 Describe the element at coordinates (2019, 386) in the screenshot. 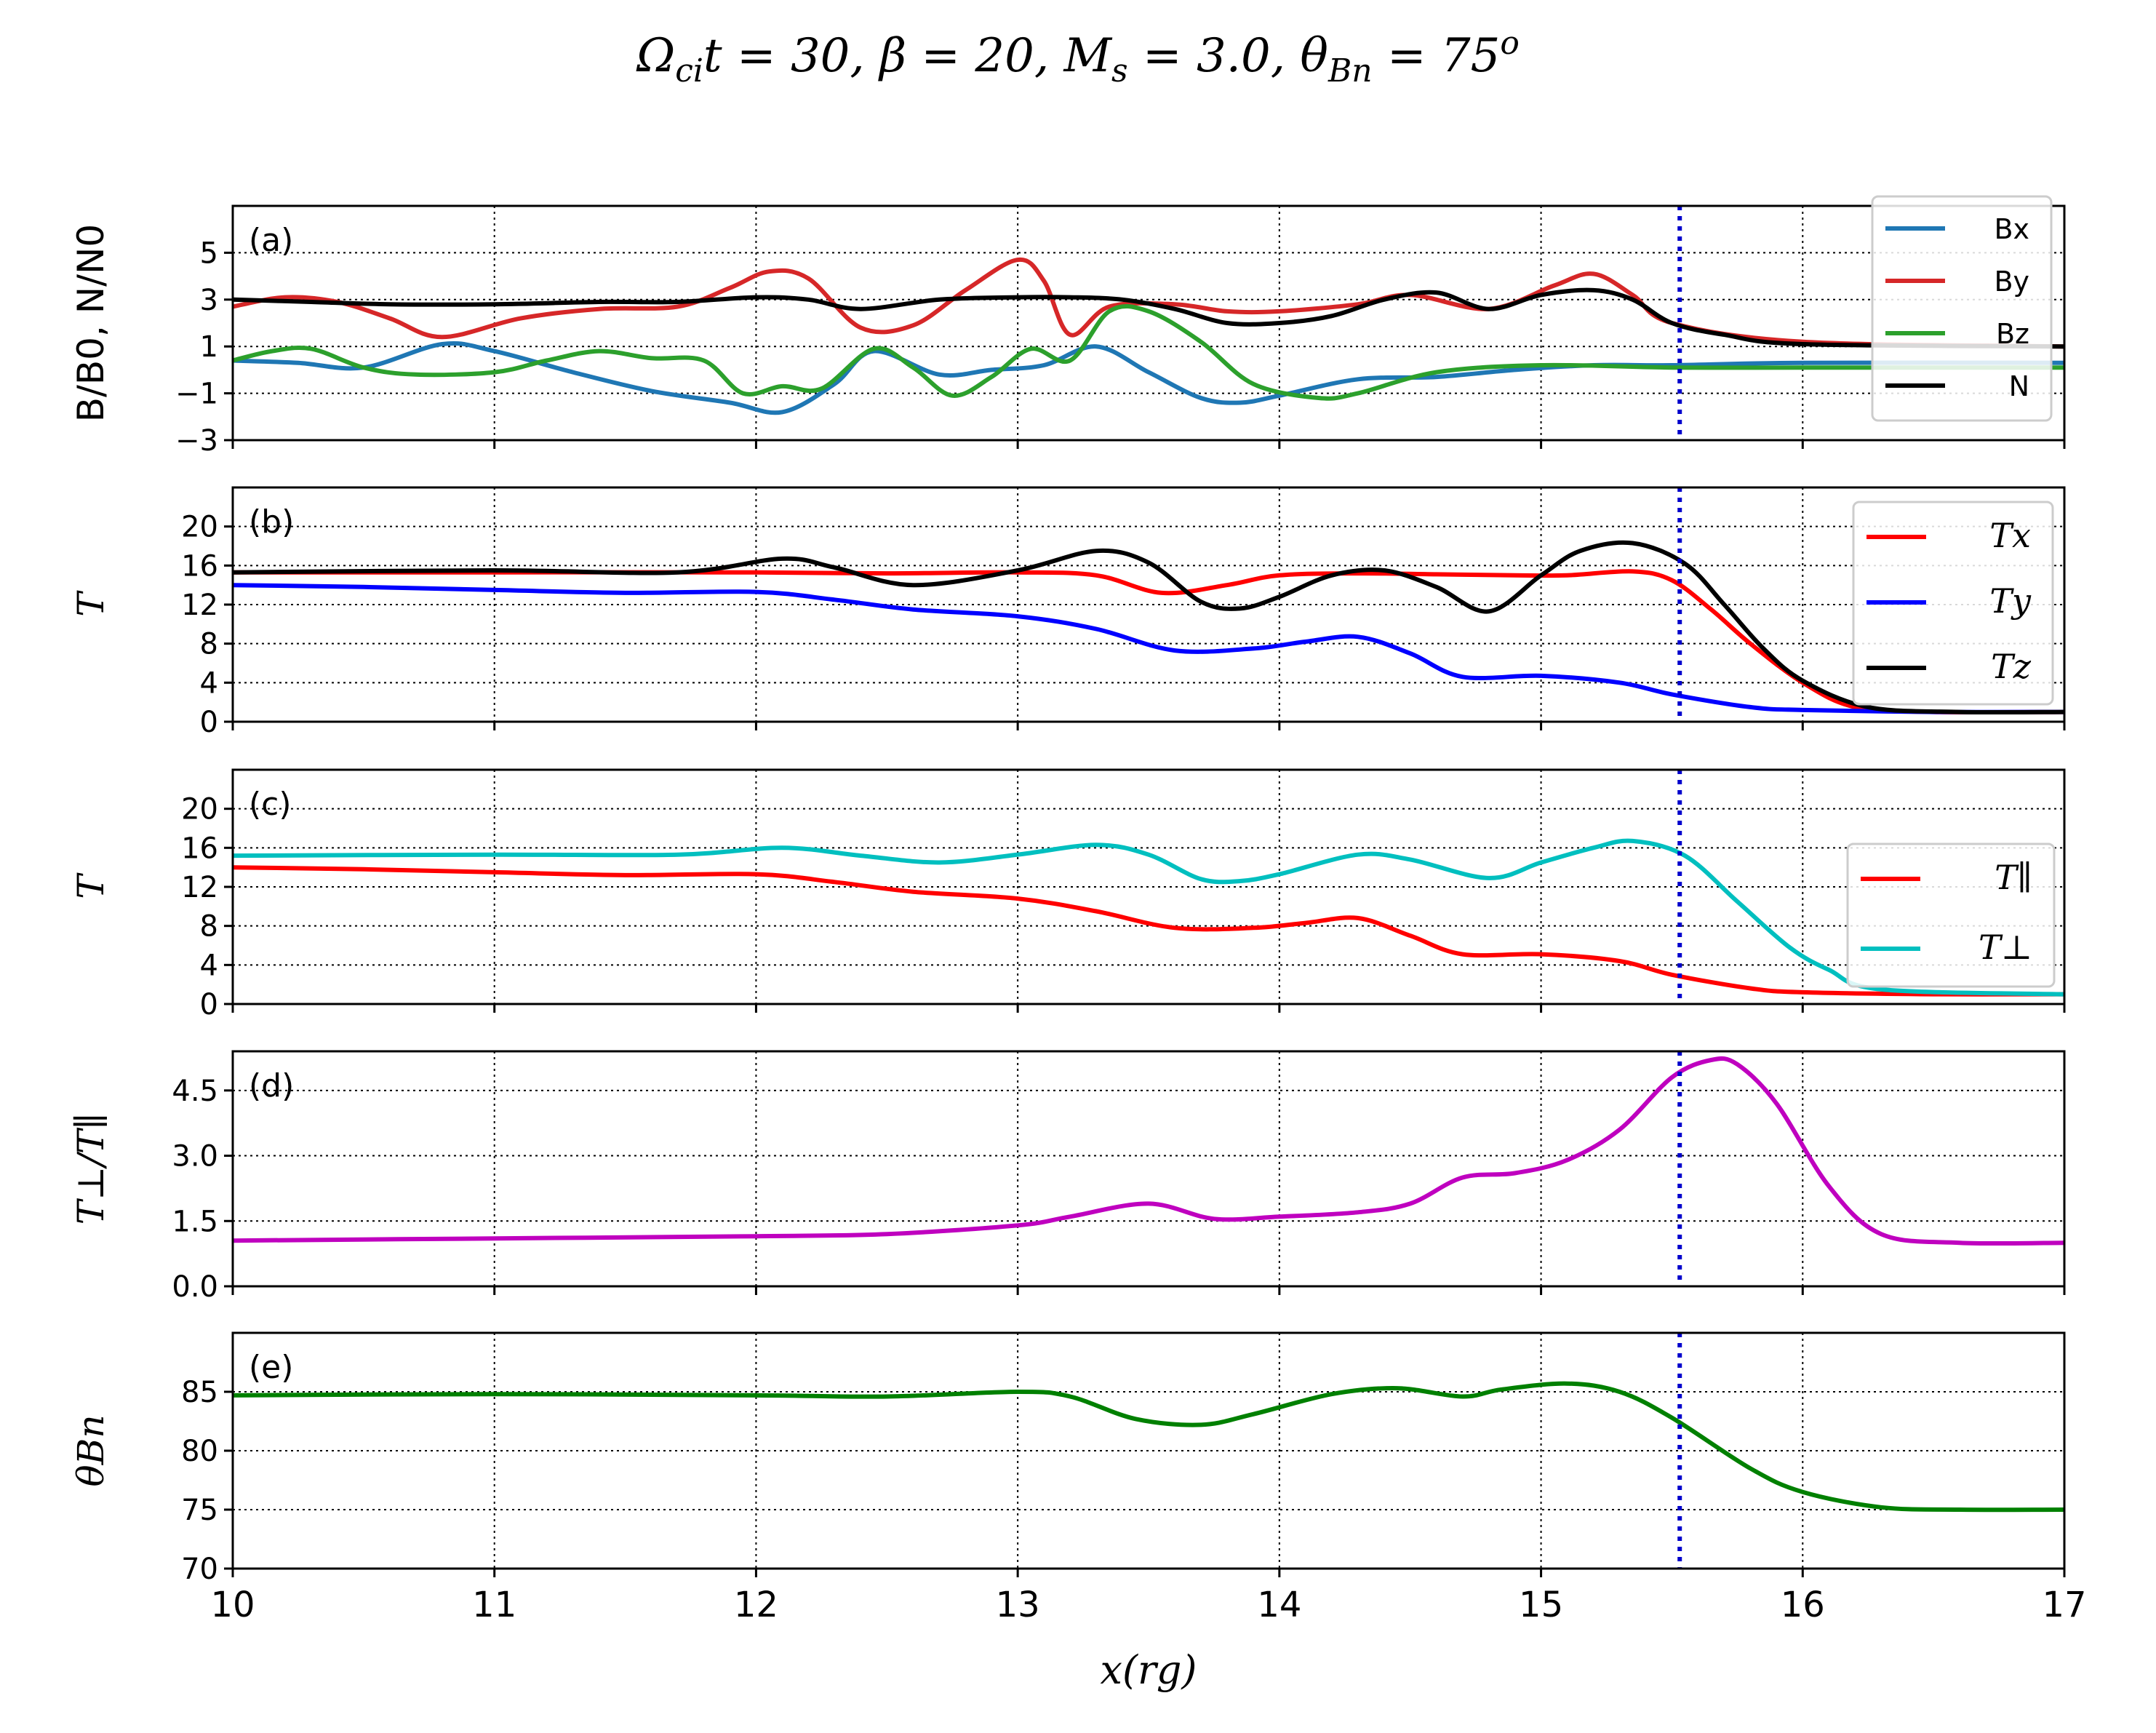

I see `legend-label: N` at that location.